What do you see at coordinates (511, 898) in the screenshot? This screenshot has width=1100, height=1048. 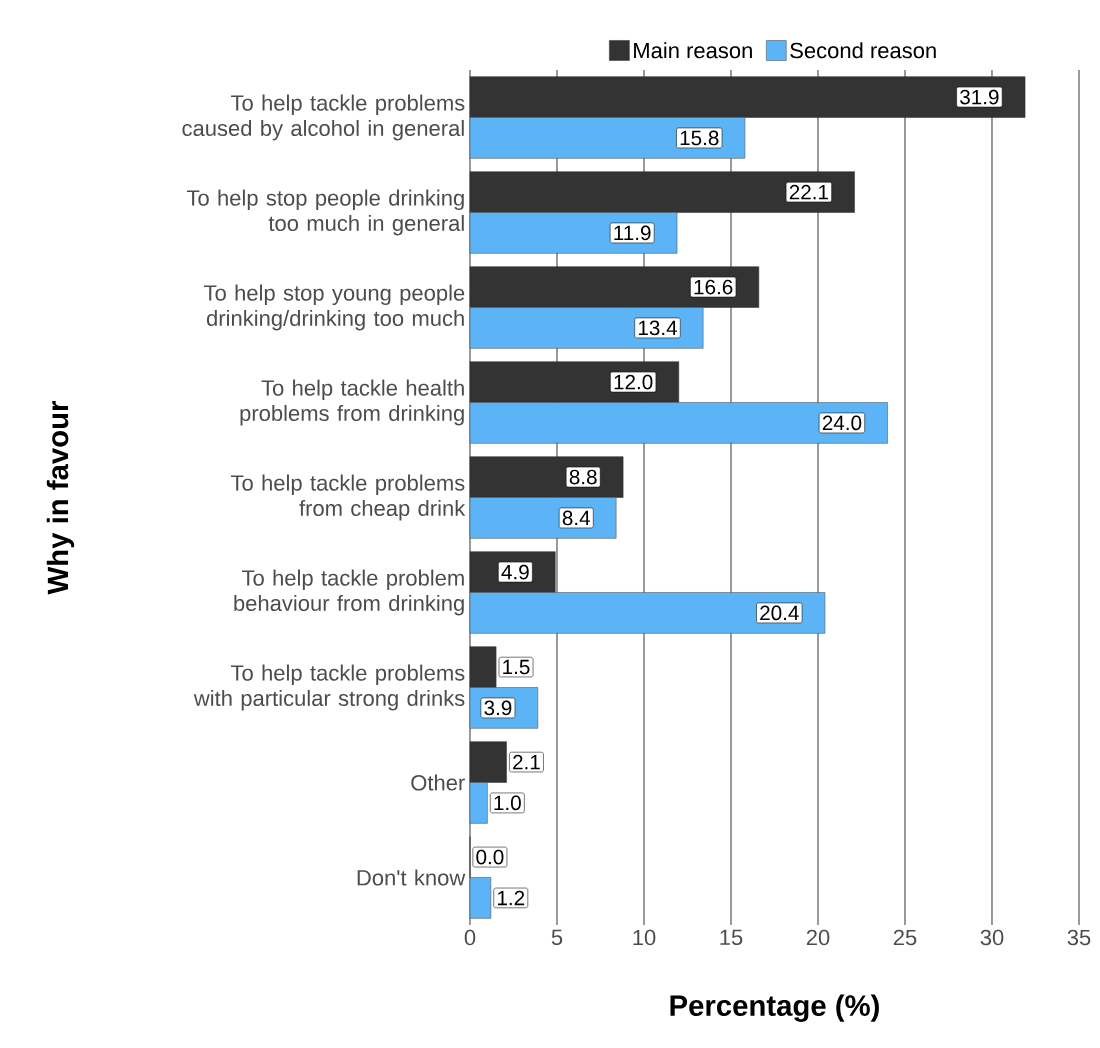 I see `data-label: 1.2` at bounding box center [511, 898].